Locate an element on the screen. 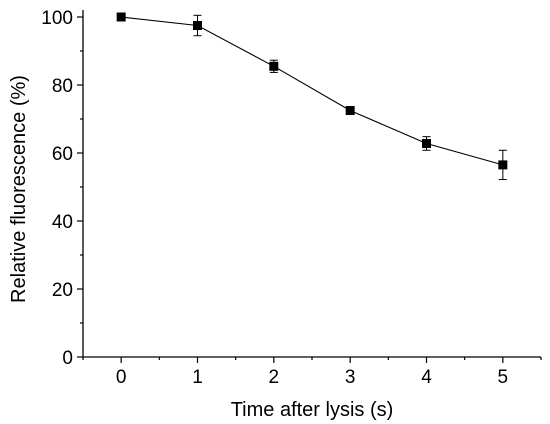  y-tick-label: 0 is located at coordinates (67, 358).